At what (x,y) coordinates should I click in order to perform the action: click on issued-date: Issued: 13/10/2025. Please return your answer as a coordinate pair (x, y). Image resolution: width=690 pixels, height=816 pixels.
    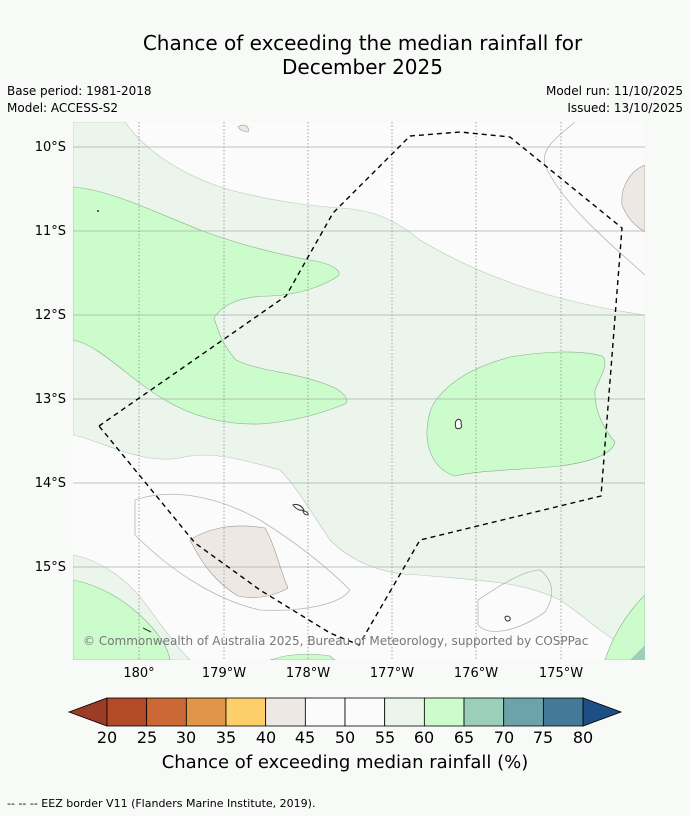
    Looking at the image, I should click on (625, 108).